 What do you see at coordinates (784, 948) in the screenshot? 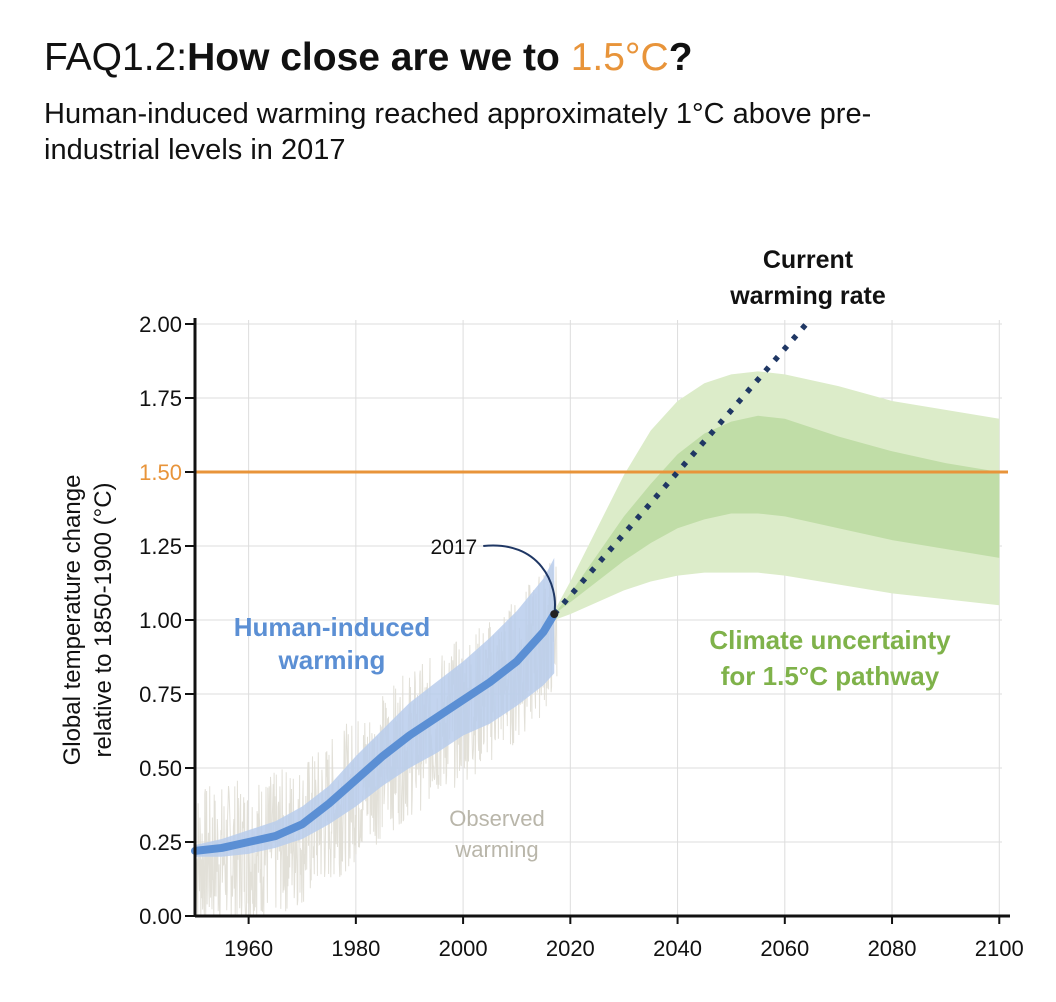
I see `x-tick-label: 2060` at bounding box center [784, 948].